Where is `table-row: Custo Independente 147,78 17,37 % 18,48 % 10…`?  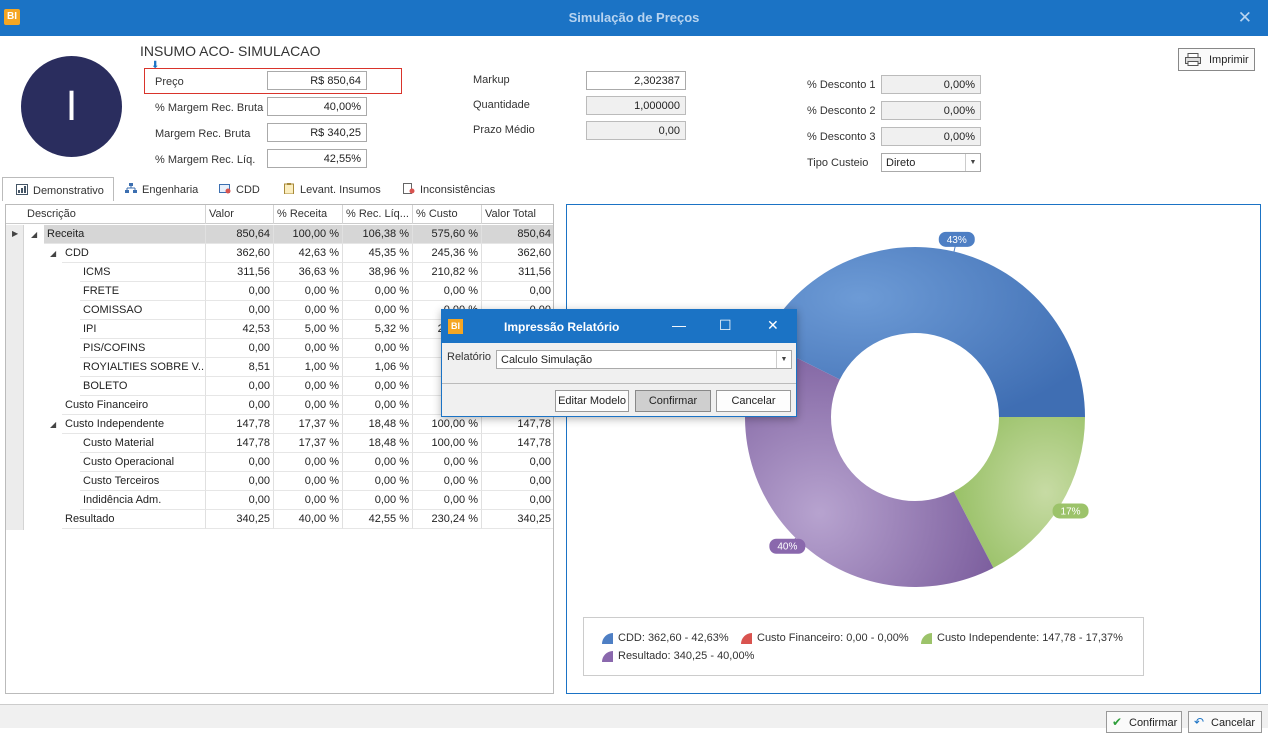 table-row: Custo Independente 147,78 17,37 % 18,48 % 10… is located at coordinates (279, 424).